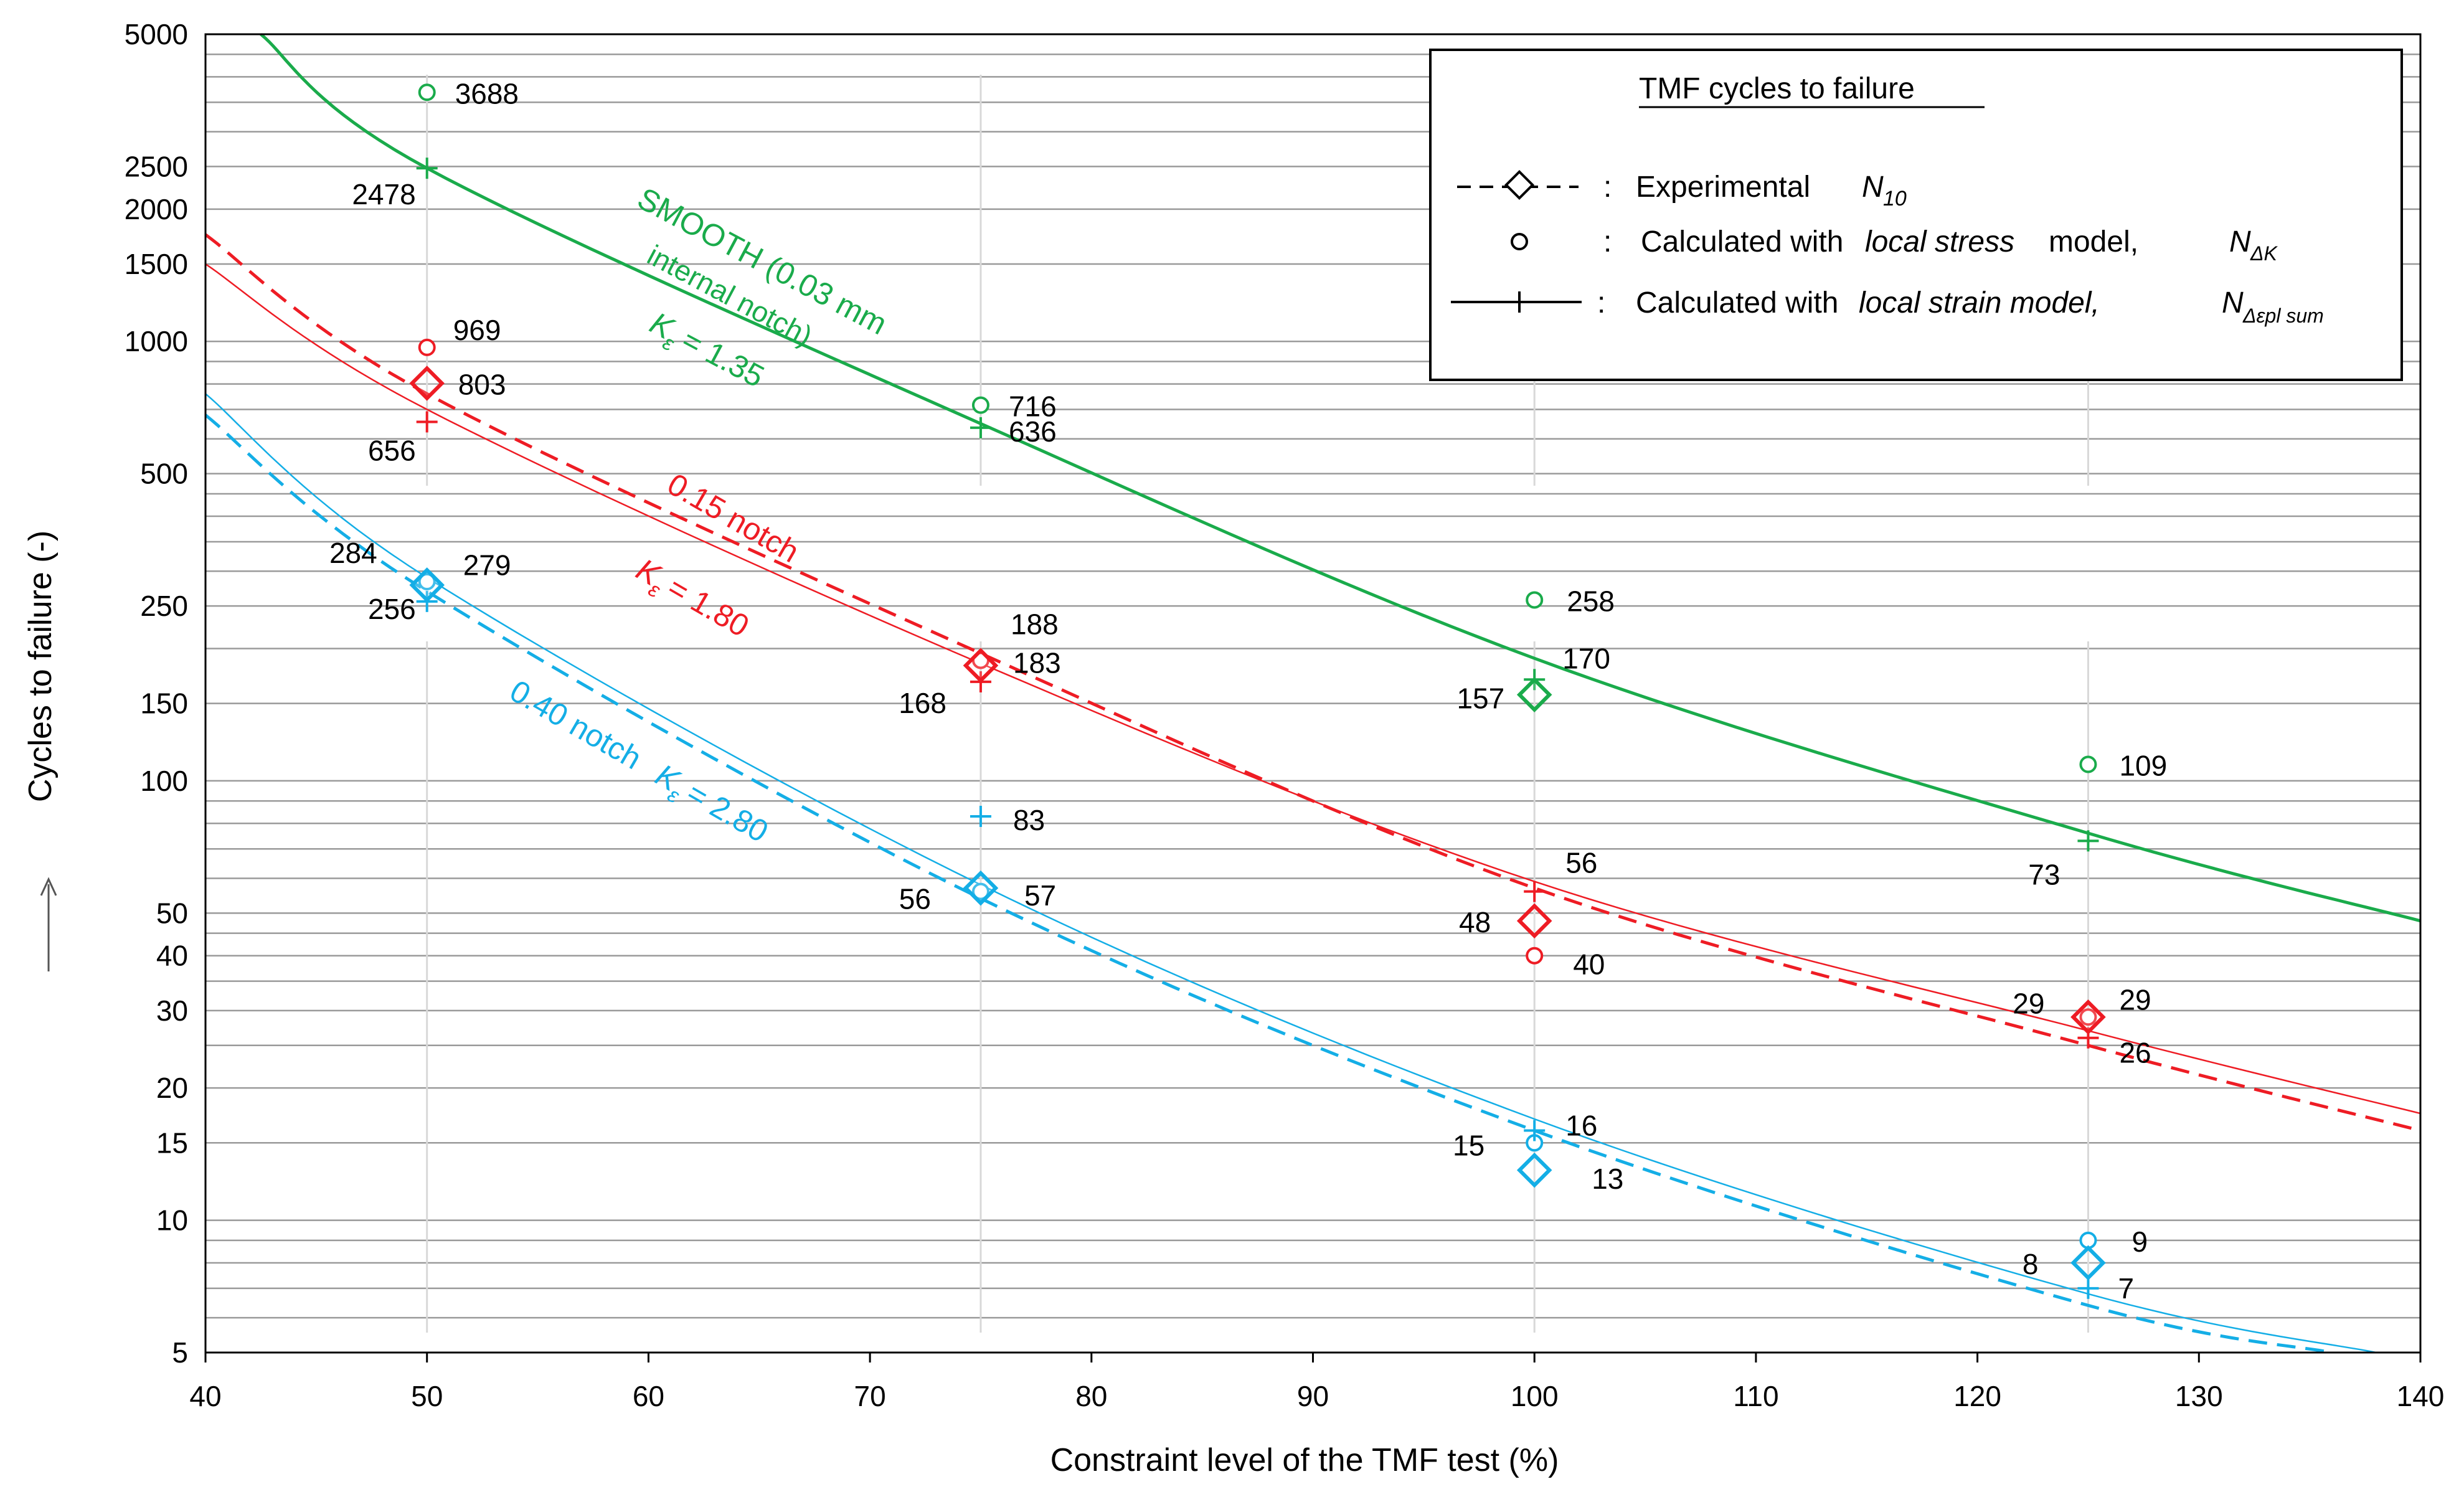 This screenshot has width=2464, height=1497. Describe the element at coordinates (1091, 1396) in the screenshot. I see `x-tick-label: 80` at that location.